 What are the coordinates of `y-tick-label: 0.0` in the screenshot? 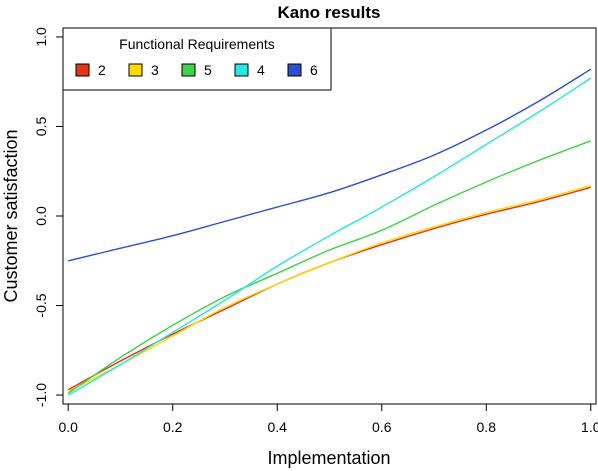 It's located at (41, 216).